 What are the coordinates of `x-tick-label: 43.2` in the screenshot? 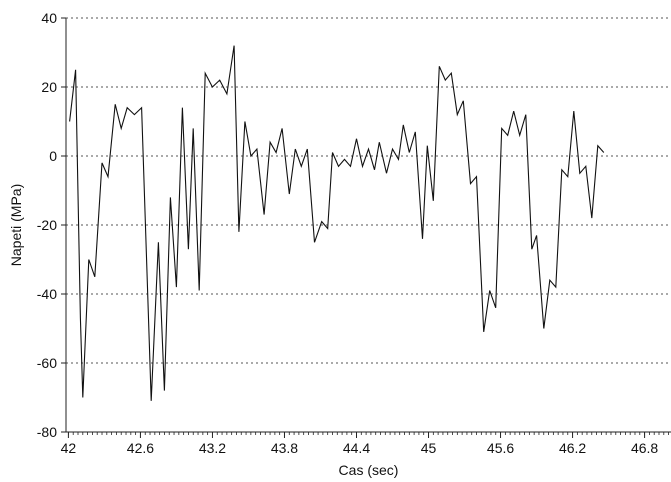 It's located at (212, 448).